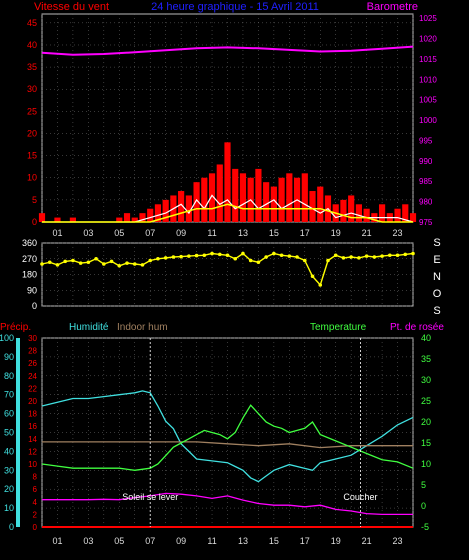 The width and height of the screenshot is (469, 560). What do you see at coordinates (89, 327) in the screenshot?
I see `legend-label: Humidité` at bounding box center [89, 327].